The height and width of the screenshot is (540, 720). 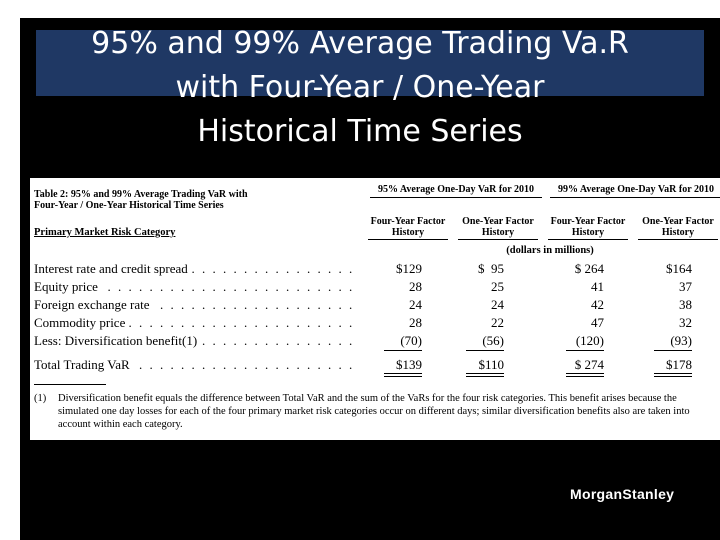 I want to click on value-cell: 41, so click(x=597, y=286).